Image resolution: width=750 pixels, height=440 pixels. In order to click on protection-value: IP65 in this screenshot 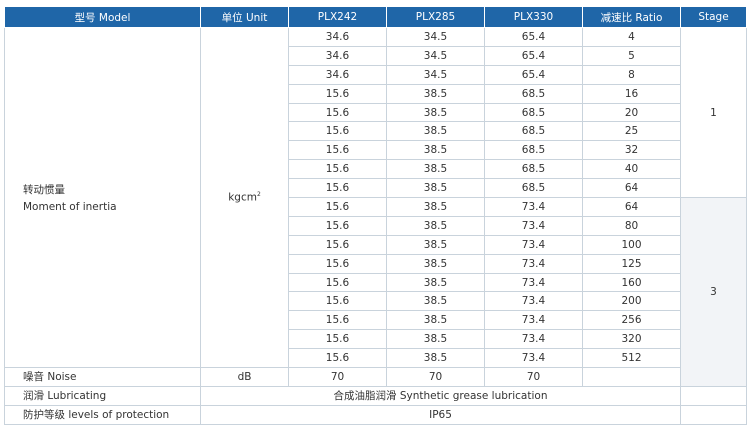, I will do `click(440, 414)`.